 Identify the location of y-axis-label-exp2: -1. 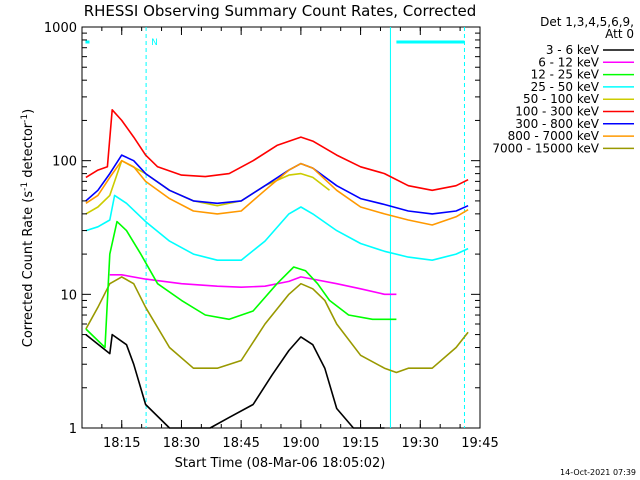
(25, 118).